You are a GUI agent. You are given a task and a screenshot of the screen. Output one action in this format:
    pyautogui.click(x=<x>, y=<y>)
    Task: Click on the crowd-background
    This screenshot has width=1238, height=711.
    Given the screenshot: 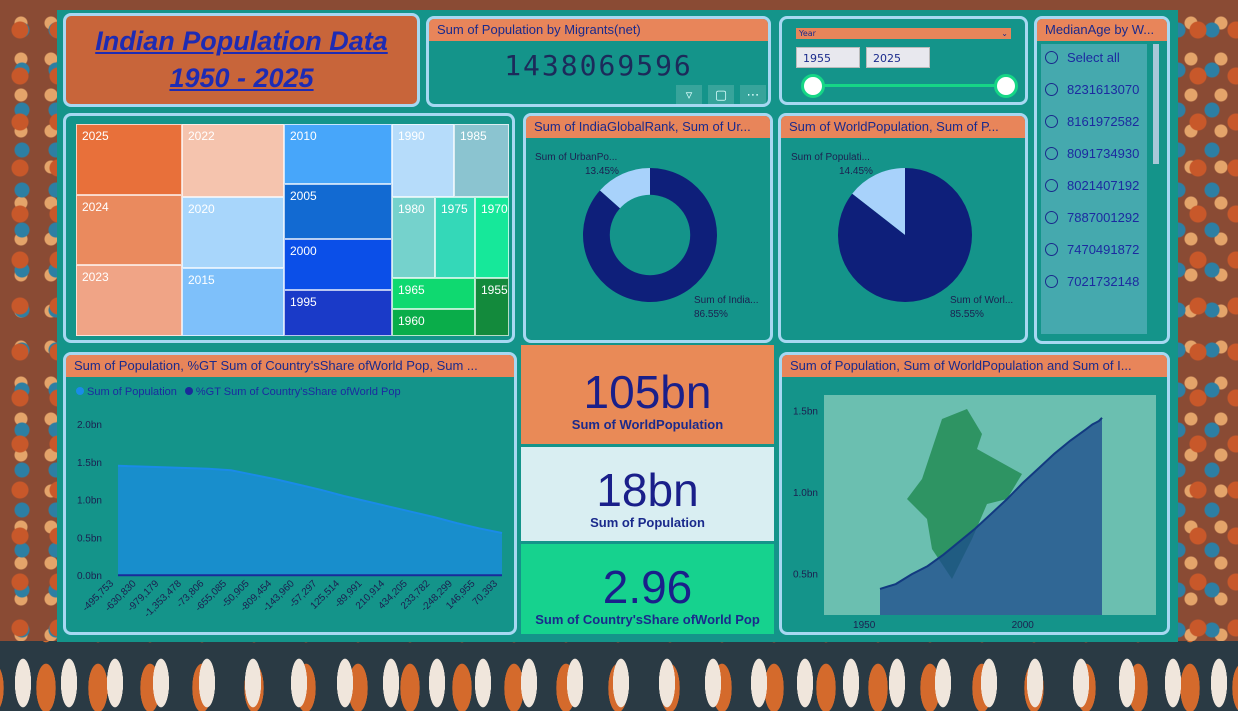 What is the action you would take?
    pyautogui.click(x=619, y=676)
    